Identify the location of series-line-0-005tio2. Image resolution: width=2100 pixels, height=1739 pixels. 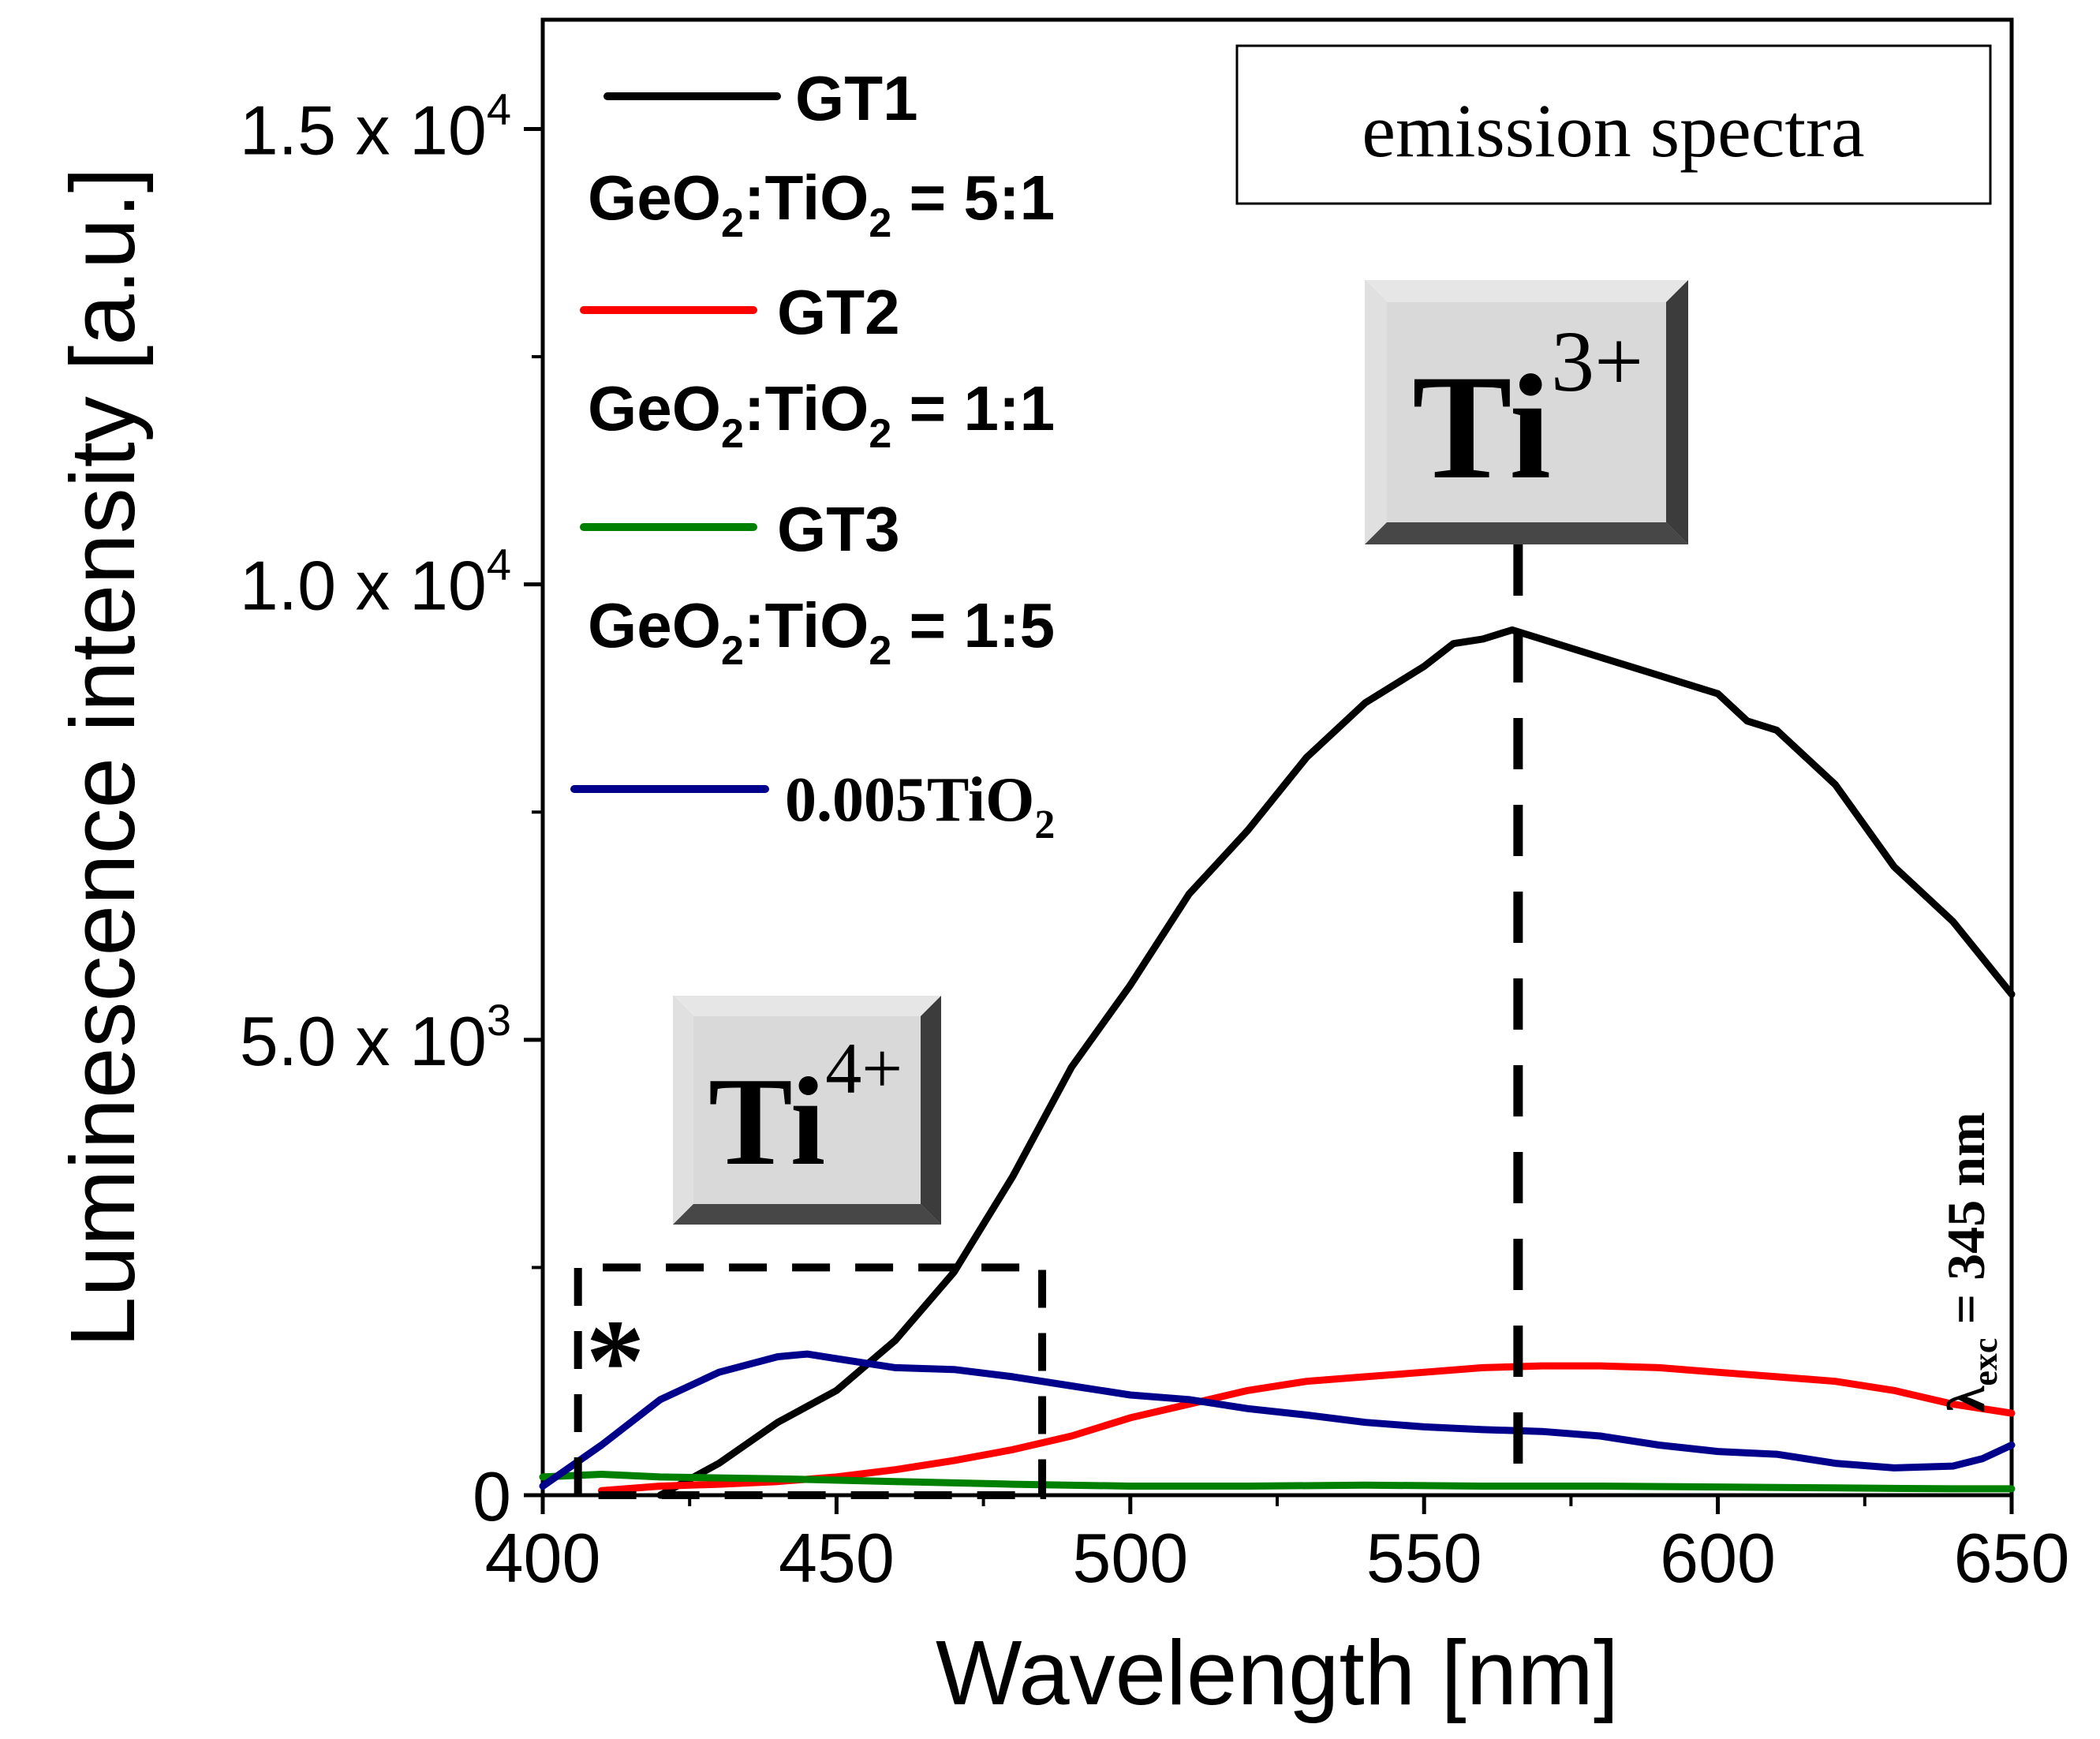
(1277, 1420).